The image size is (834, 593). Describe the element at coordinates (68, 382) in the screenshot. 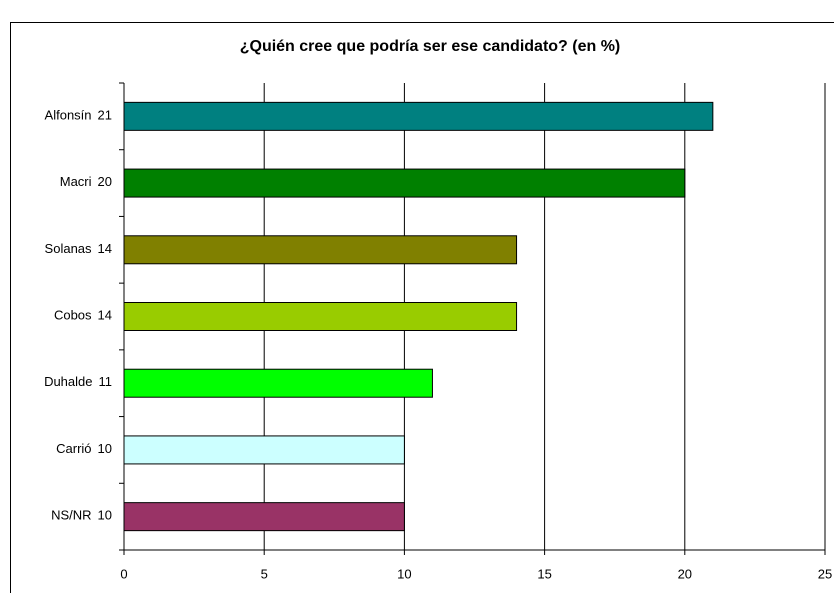

I see `category-name: Duhalde` at that location.